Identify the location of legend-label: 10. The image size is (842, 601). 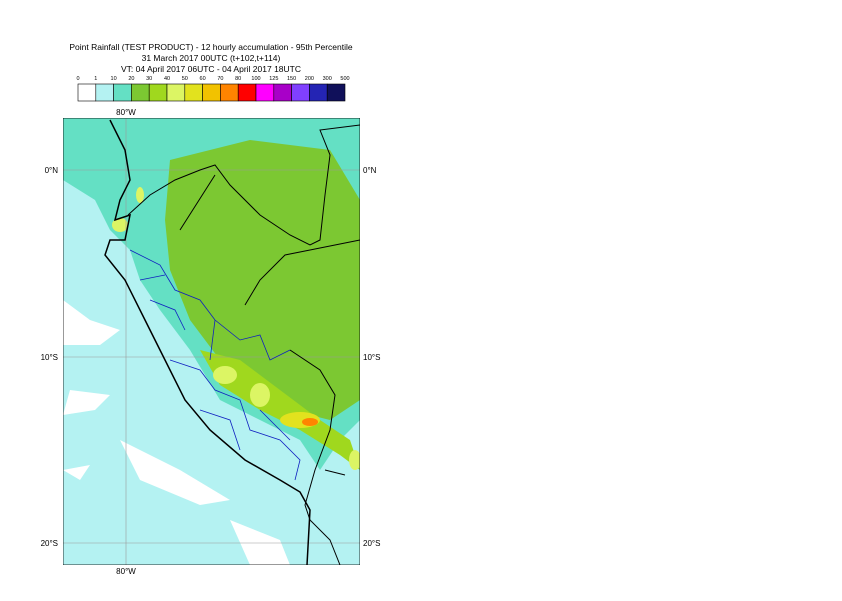
(114, 79).